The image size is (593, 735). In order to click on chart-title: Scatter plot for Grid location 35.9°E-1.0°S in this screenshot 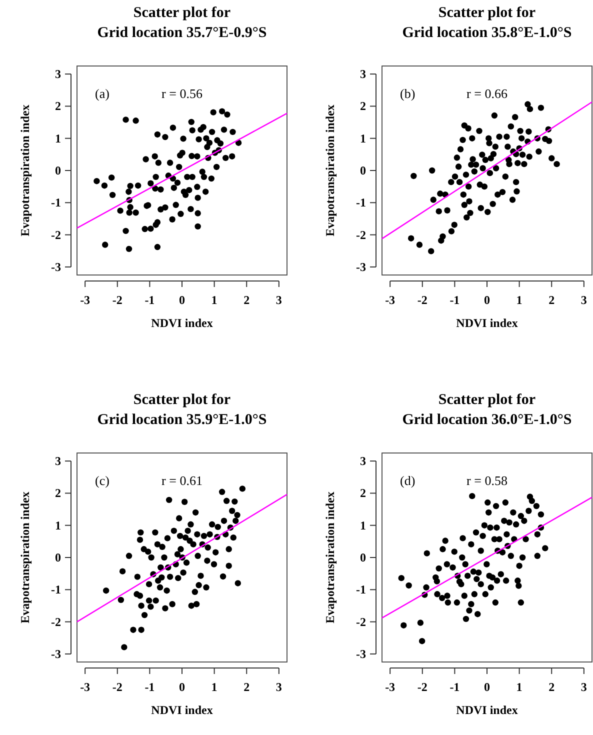, I will do `click(182, 410)`.